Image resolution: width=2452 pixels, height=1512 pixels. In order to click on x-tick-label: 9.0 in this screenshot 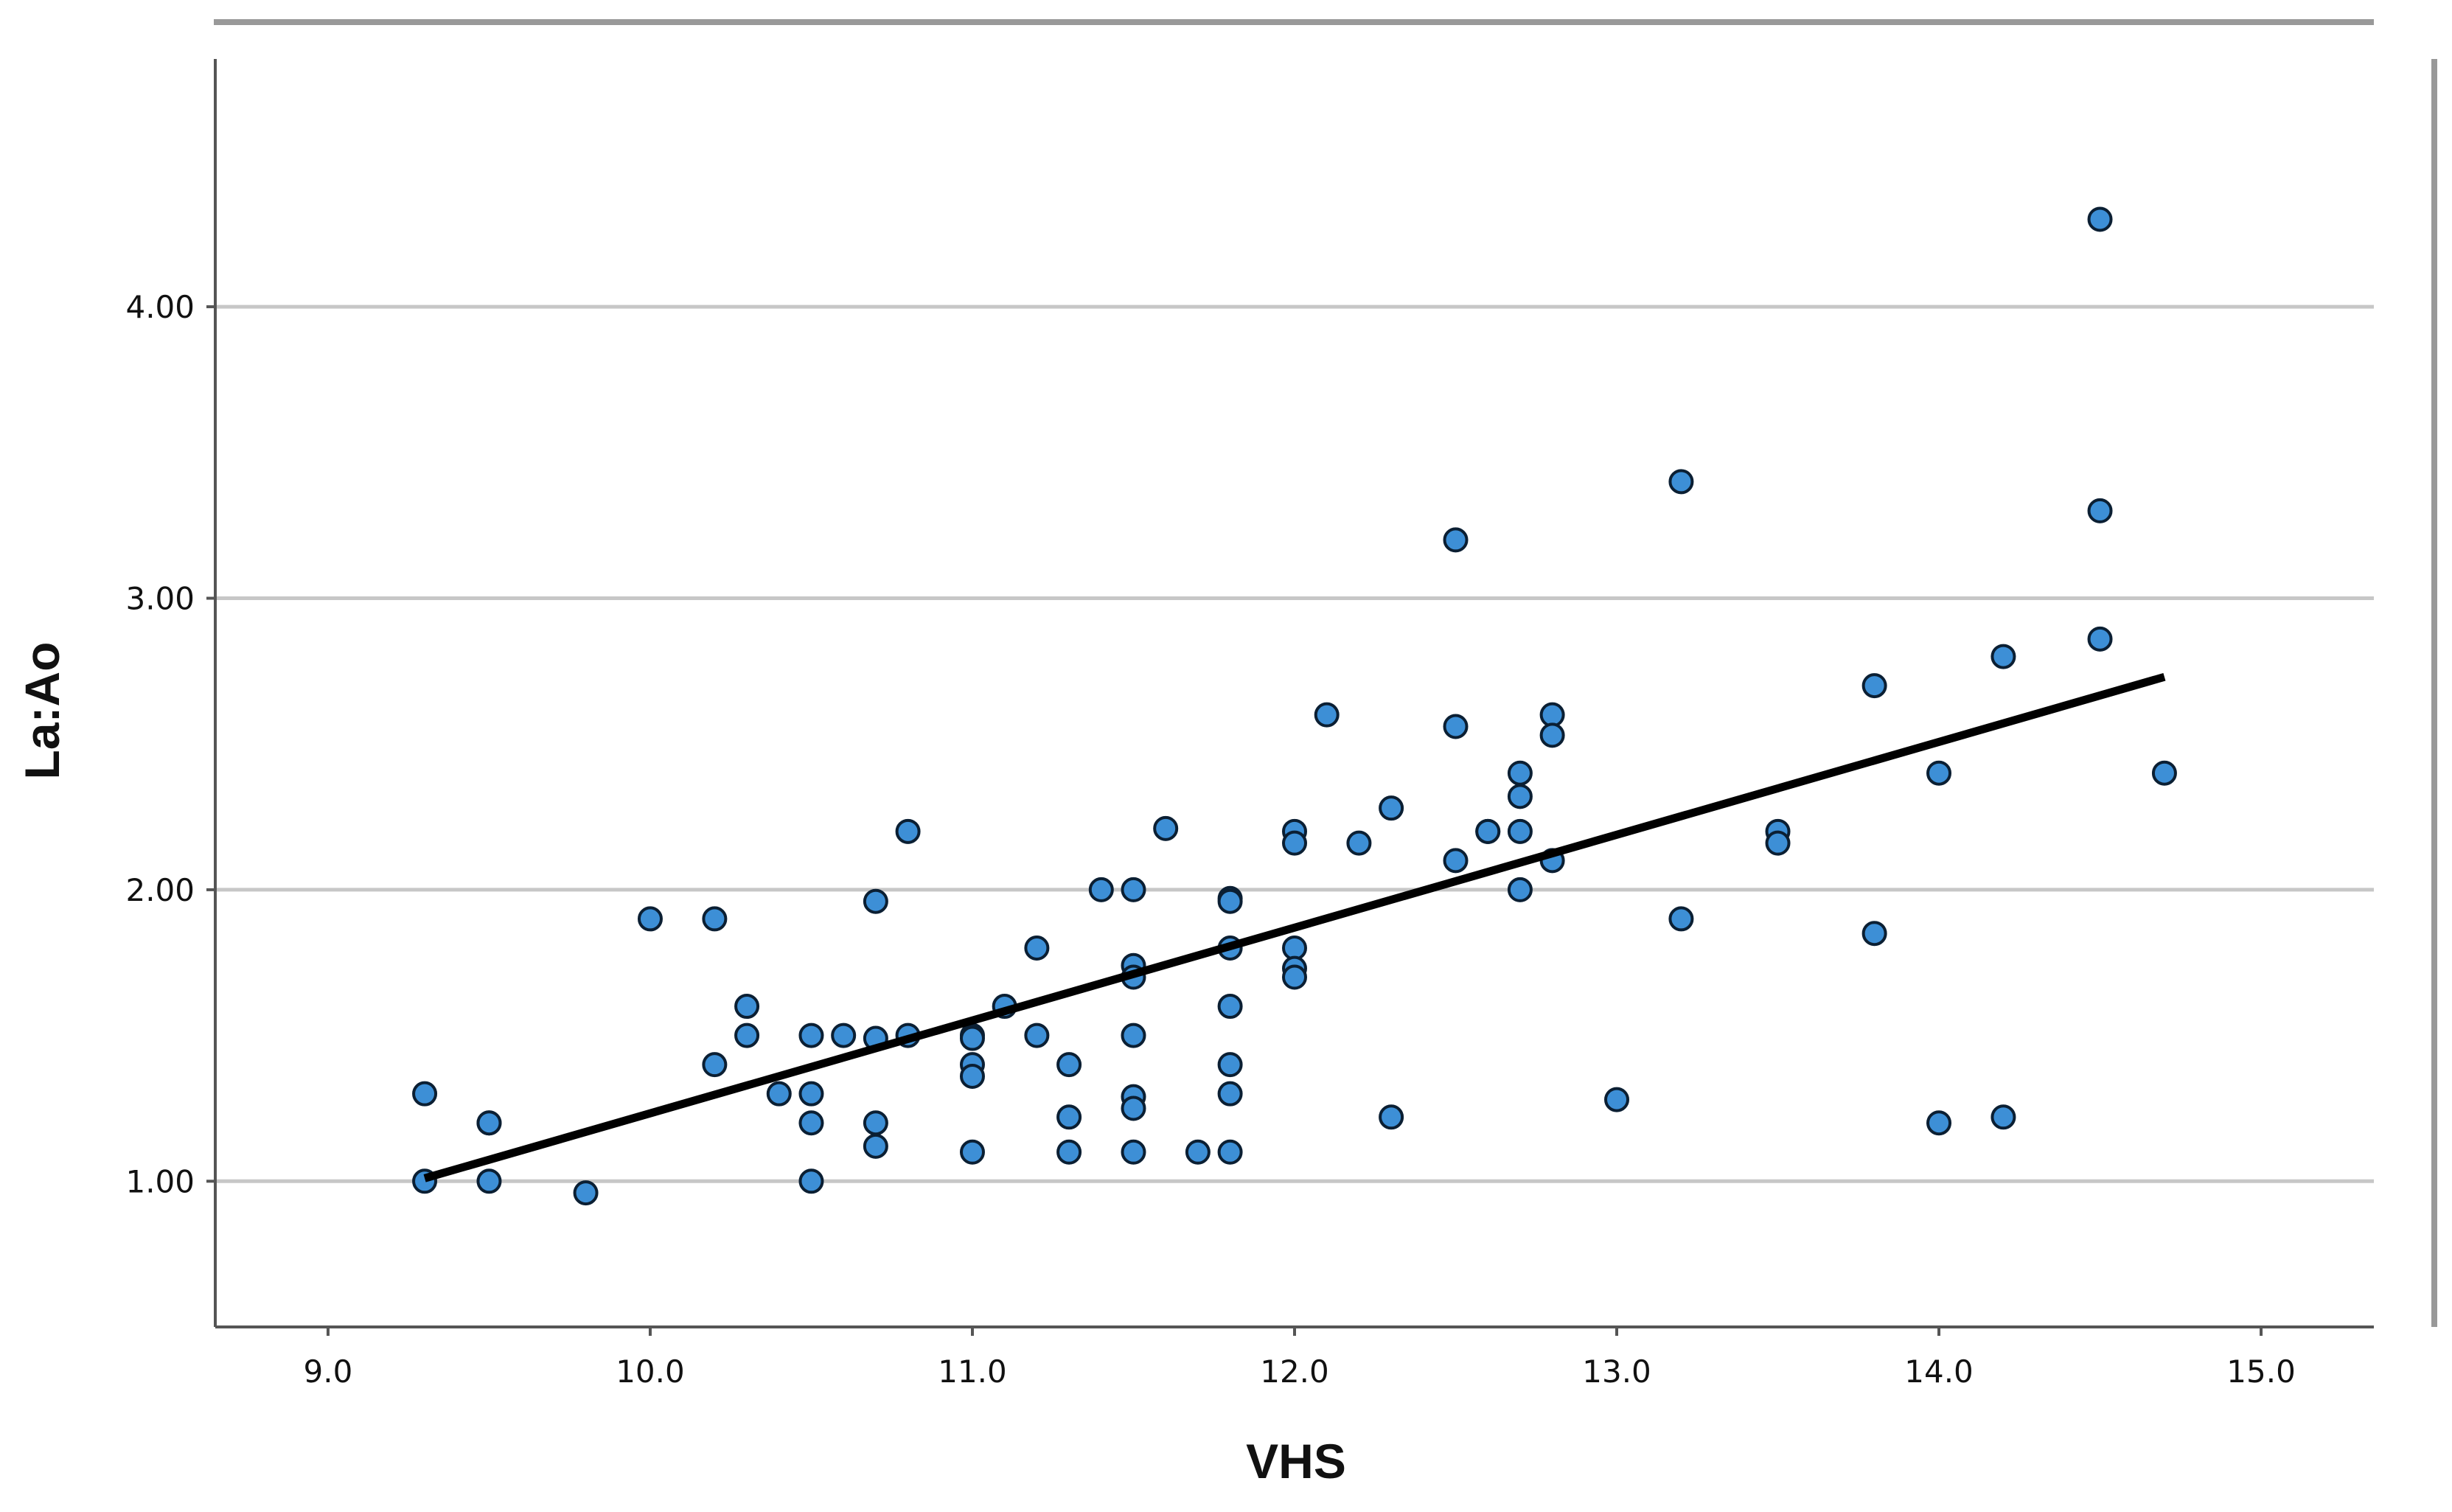, I will do `click(328, 1372)`.